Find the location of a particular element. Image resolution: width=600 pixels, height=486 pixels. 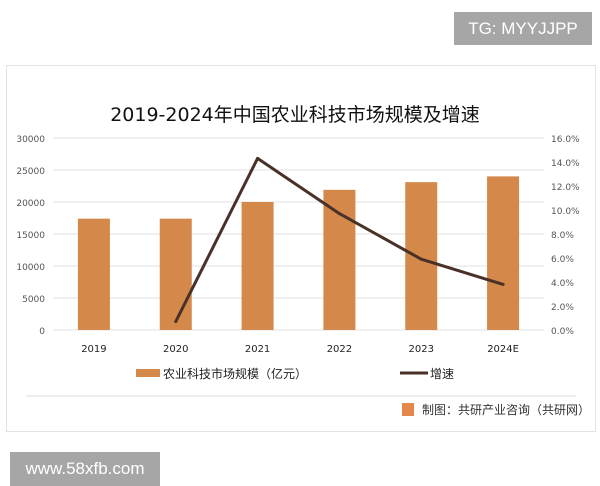

y-left-tick-label: 5000 is located at coordinates (33, 300).